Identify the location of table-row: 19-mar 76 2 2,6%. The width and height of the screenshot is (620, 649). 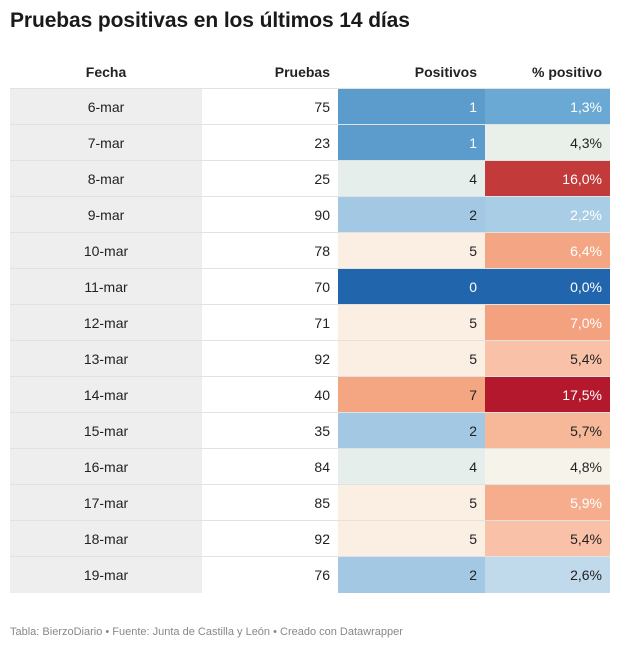
(310, 574).